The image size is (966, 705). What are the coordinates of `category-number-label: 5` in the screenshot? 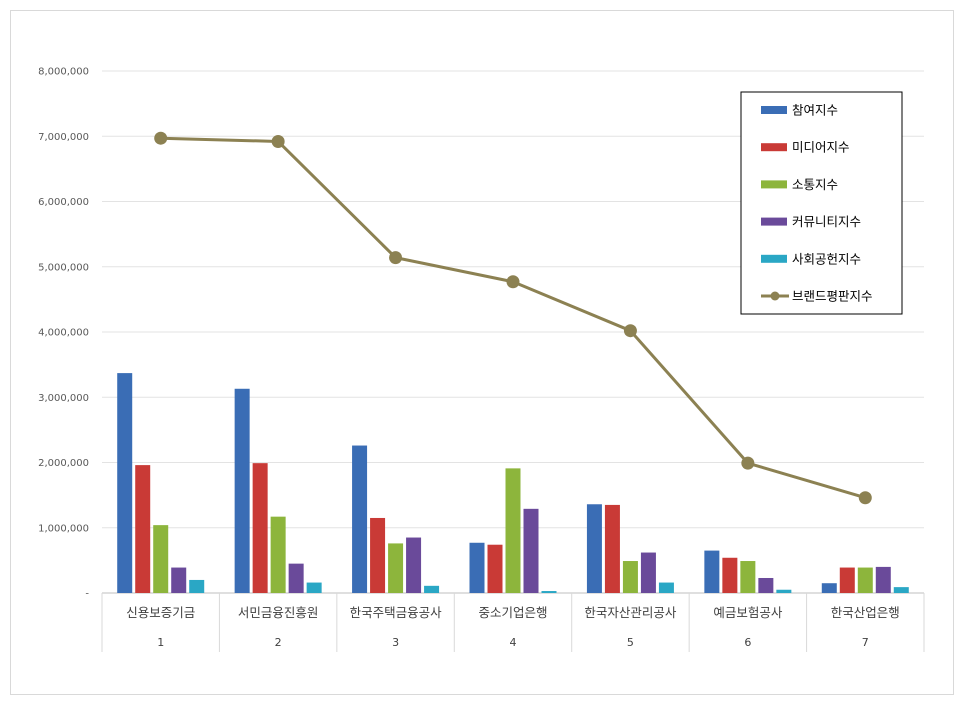 It's located at (630, 642).